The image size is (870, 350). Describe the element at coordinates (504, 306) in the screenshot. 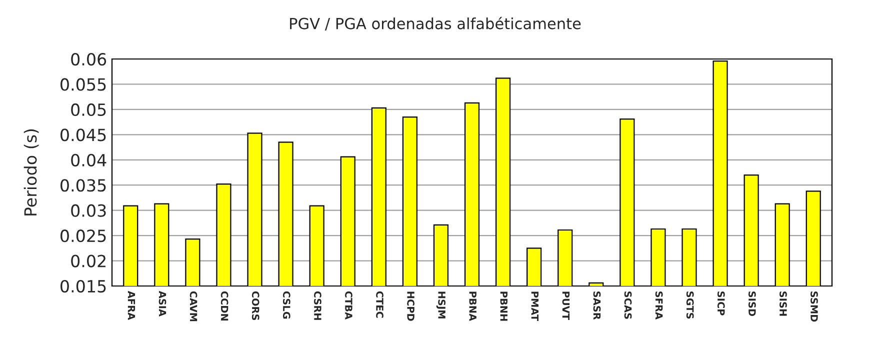

I see `x-tick-label: PBNH` at that location.